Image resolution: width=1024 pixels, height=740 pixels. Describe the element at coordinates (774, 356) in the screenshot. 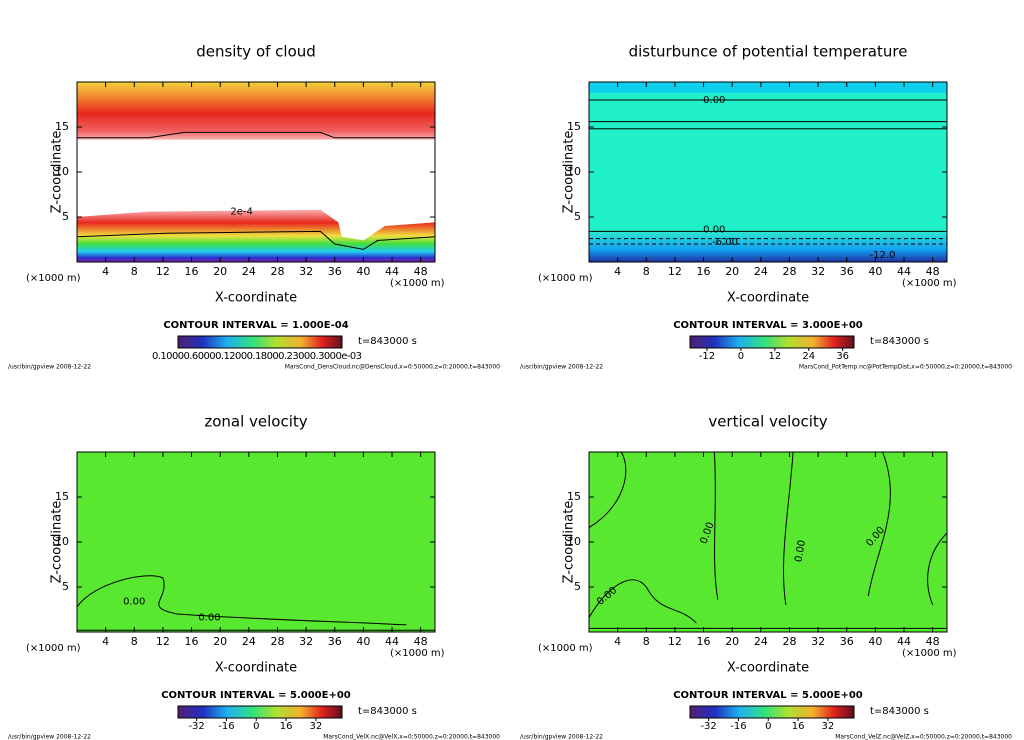

I see `colorbar-tick-label: 12` at that location.